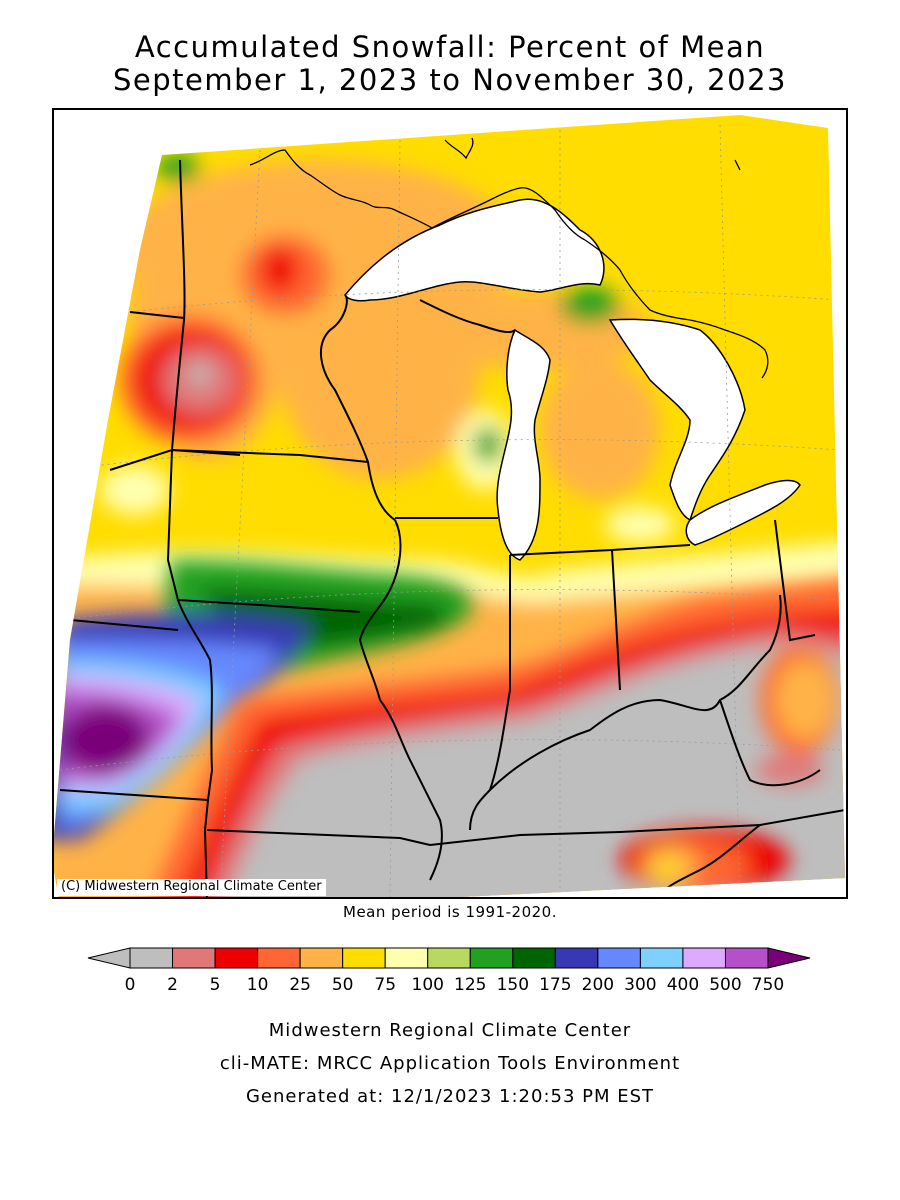 Image resolution: width=900 pixels, height=1200 pixels. Describe the element at coordinates (683, 985) in the screenshot. I see `legend-tick-label: 400` at that location.